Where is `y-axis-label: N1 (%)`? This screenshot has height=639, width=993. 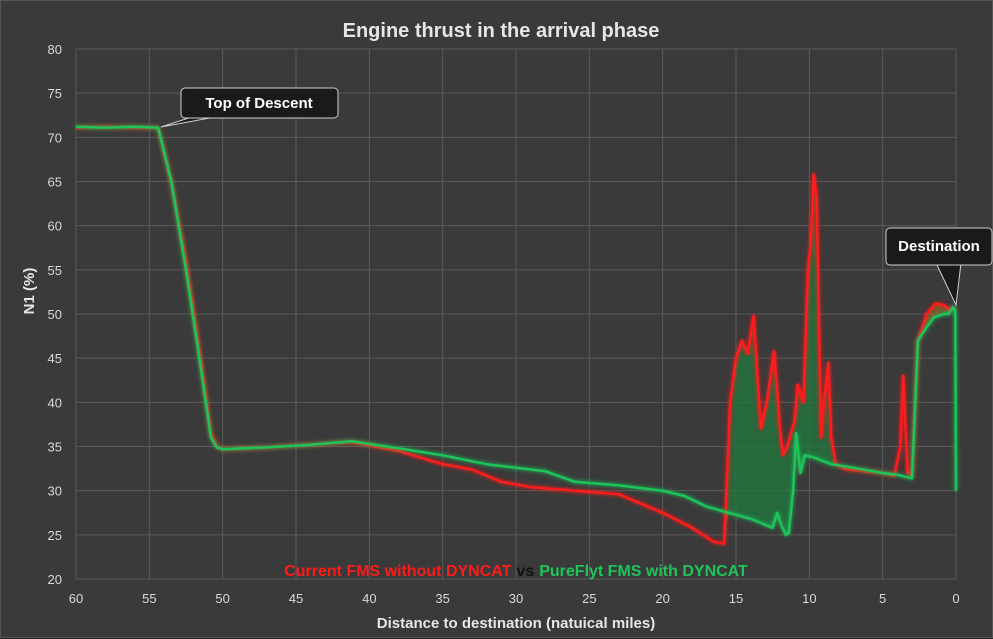
y-axis-label: N1 (%) is located at coordinates (29, 291).